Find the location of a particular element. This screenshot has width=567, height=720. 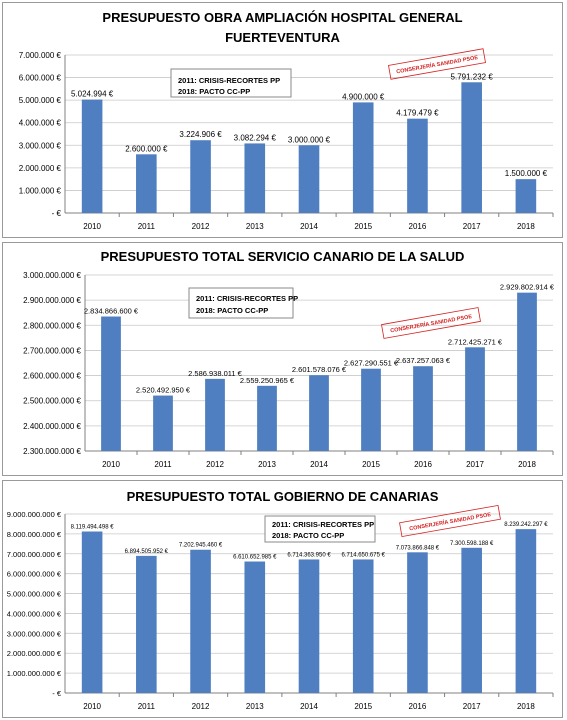

y-tick-label: 3.000.000 € is located at coordinates (40, 145).